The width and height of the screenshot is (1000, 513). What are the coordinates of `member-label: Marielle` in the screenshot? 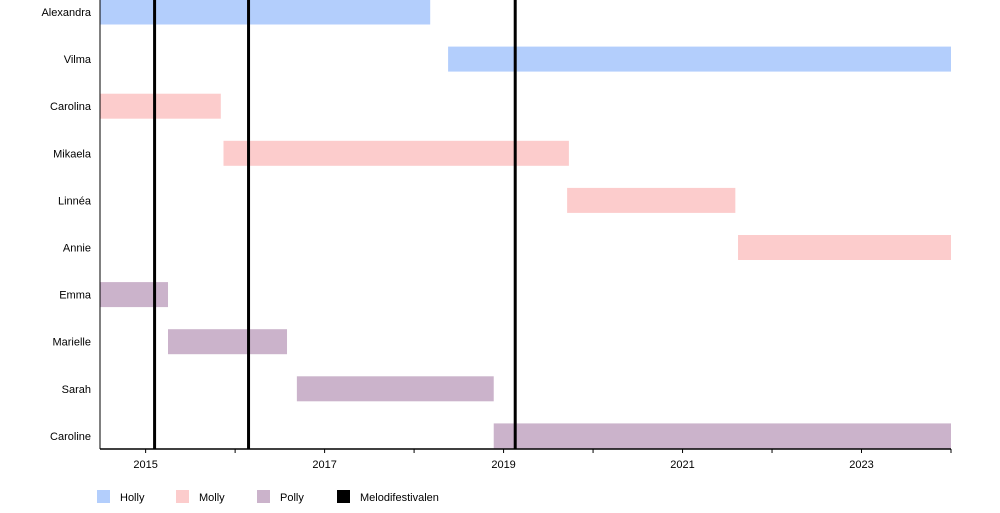 It's located at (71, 343).